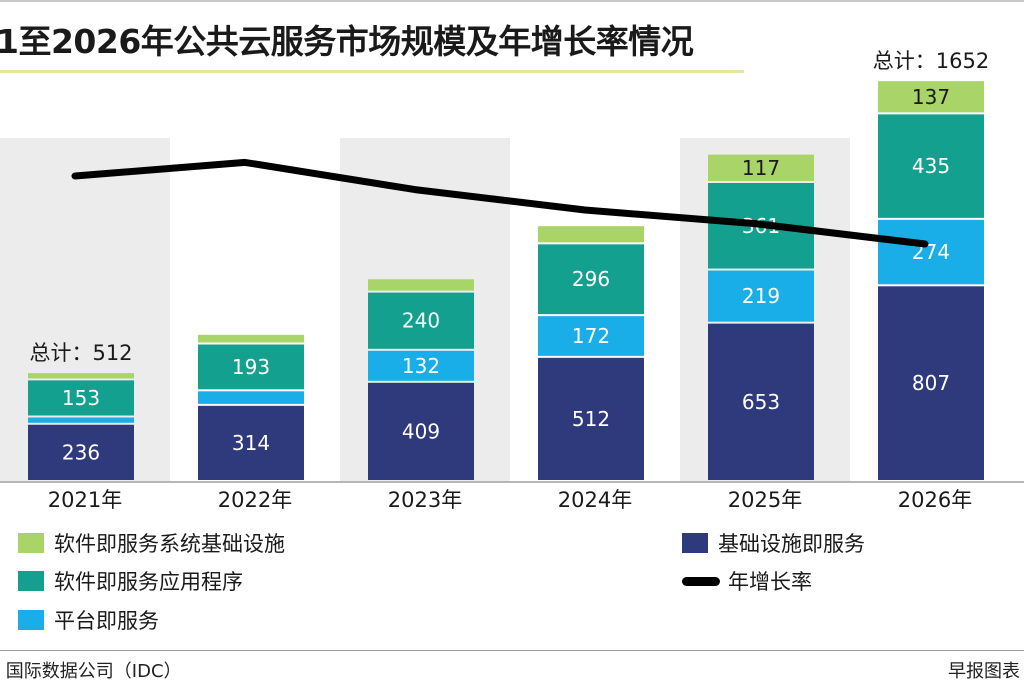  Describe the element at coordinates (595, 500) in the screenshot. I see `x-tick-label: 2024年` at that location.